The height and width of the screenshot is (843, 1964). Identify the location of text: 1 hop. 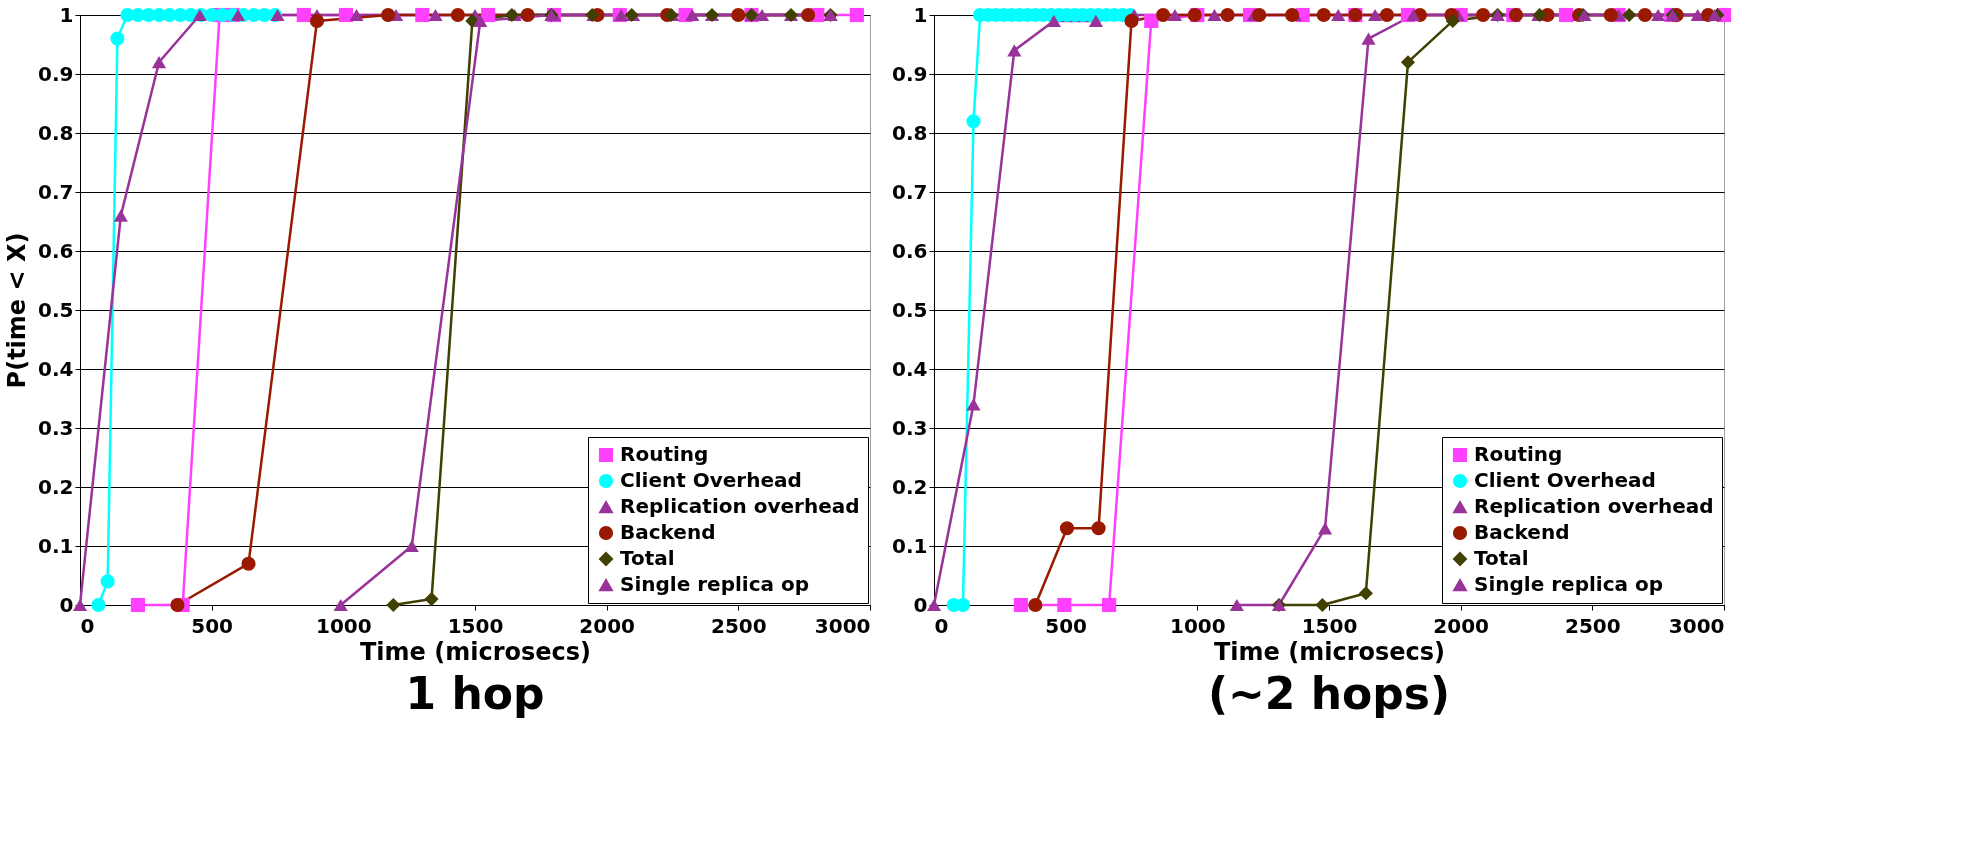
(475, 693).